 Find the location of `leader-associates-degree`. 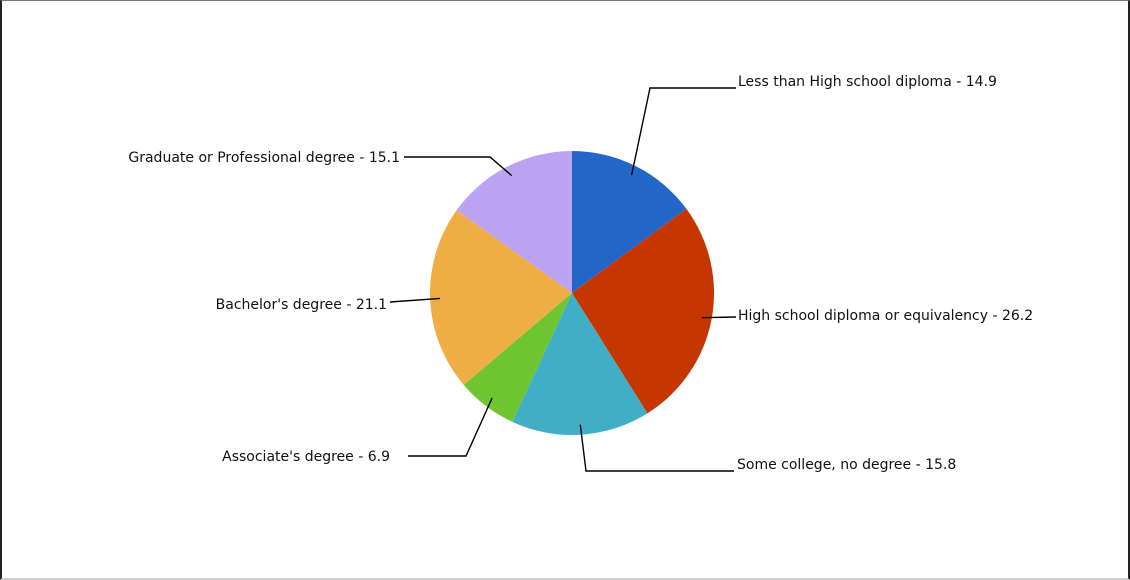

leader-associates-degree is located at coordinates (450, 427).